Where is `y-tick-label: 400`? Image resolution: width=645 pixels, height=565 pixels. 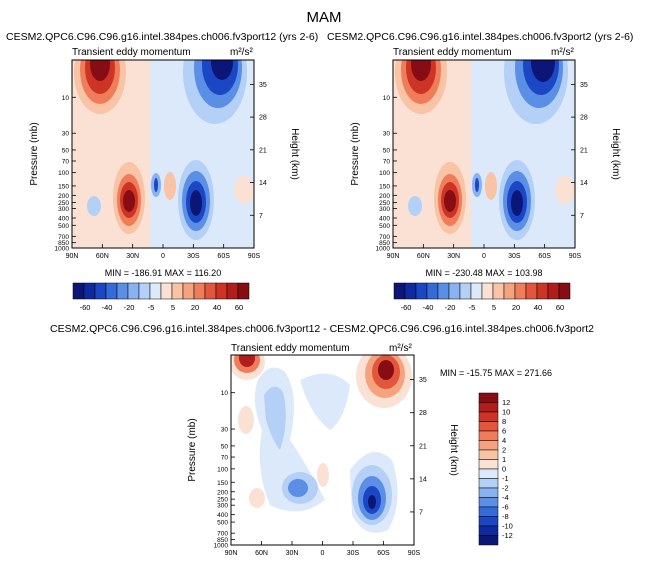 y-tick-label: 400 is located at coordinates (384, 219).